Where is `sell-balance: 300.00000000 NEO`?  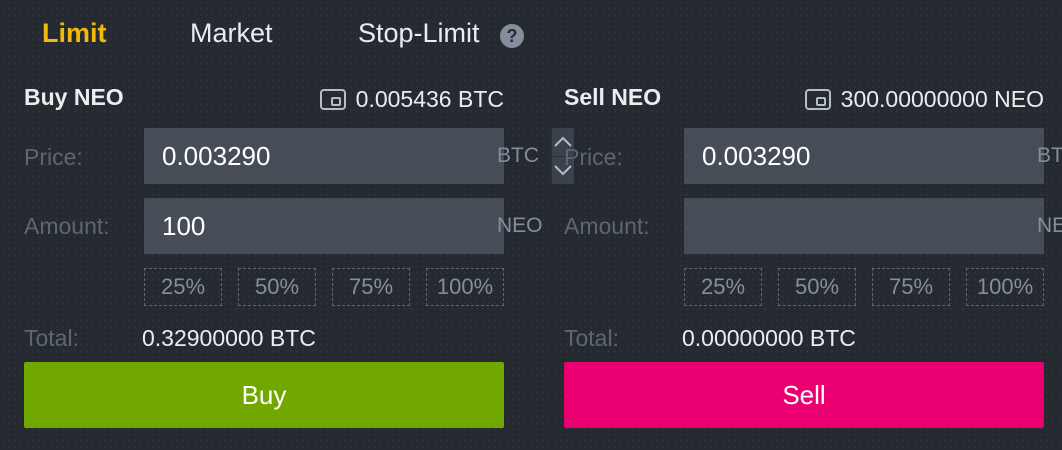 sell-balance: 300.00000000 NEO is located at coordinates (924, 99).